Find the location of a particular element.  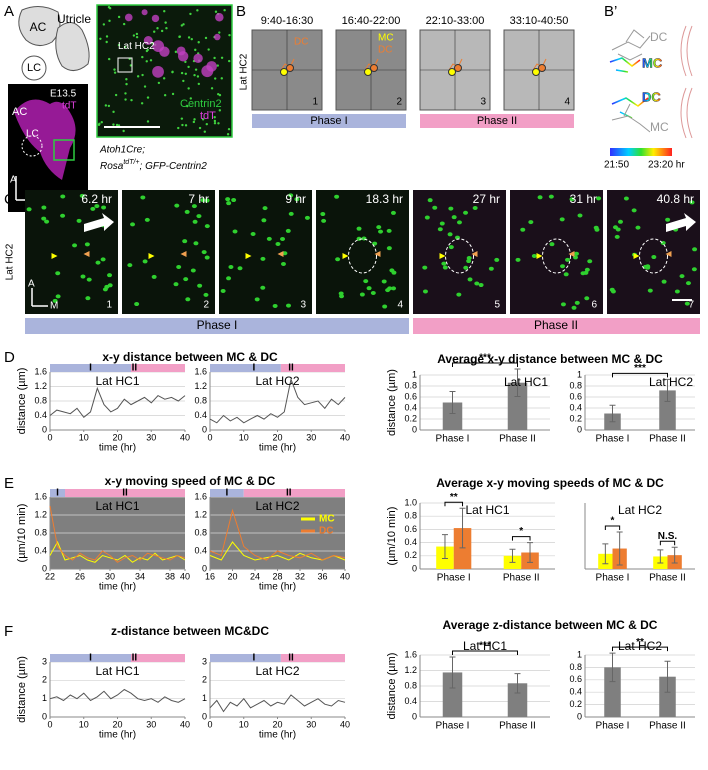

y-axis-label: (µm/10 min) is located at coordinates (22, 533).